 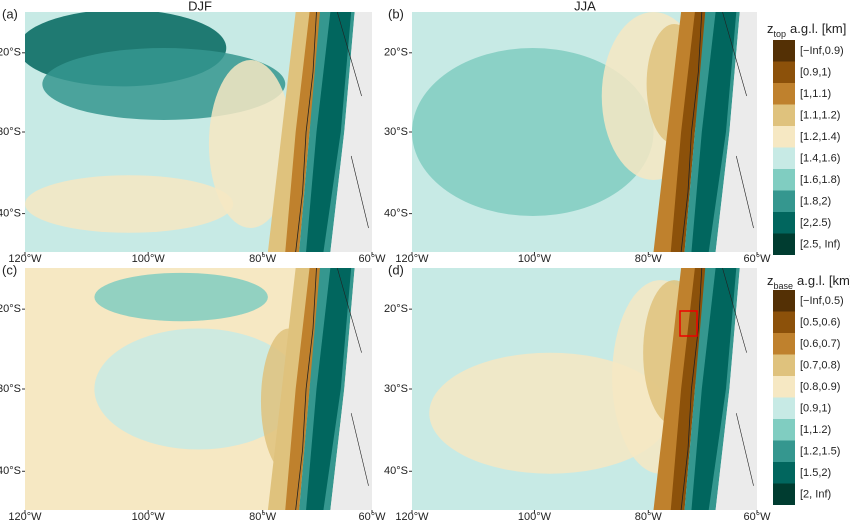 What do you see at coordinates (688, 323) in the screenshot?
I see `highlight-box` at bounding box center [688, 323].